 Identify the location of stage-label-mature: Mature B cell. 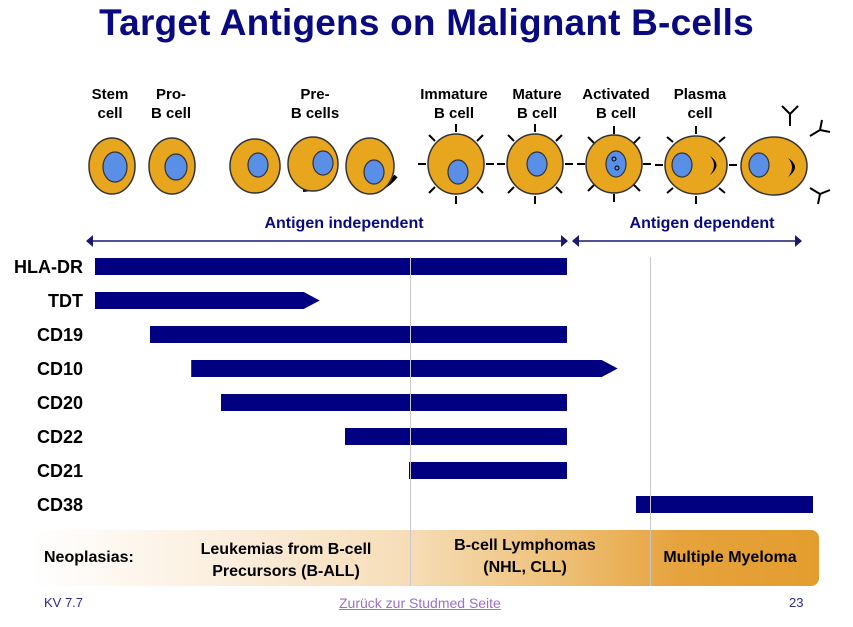
(537, 104).